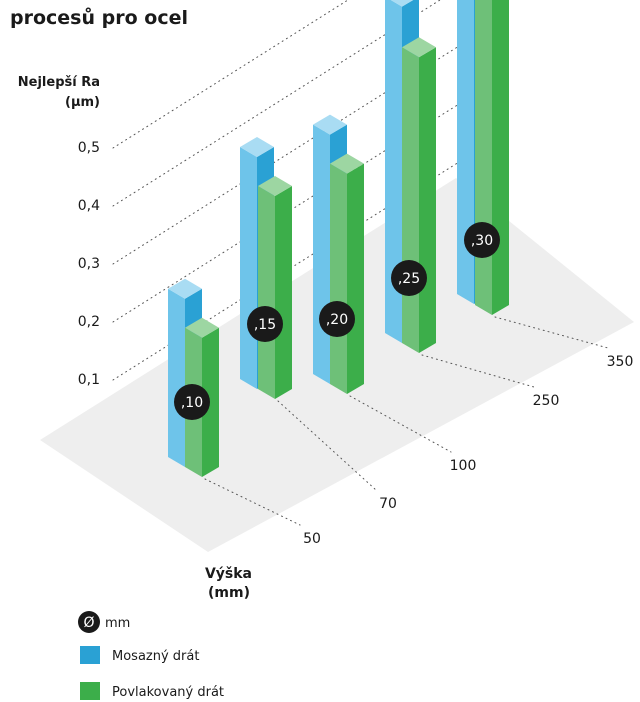  Describe the element at coordinates (230, 74) in the screenshot. I see `gridline` at that location.